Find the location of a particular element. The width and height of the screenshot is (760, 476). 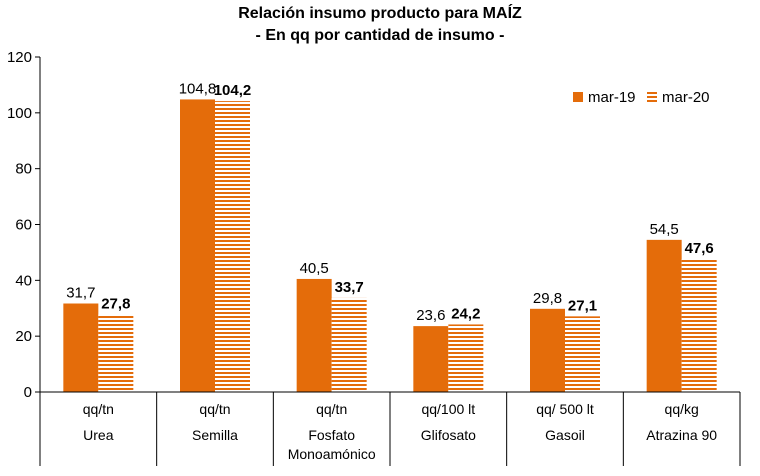

legend: mar-19 mar-20 is located at coordinates (641, 97).